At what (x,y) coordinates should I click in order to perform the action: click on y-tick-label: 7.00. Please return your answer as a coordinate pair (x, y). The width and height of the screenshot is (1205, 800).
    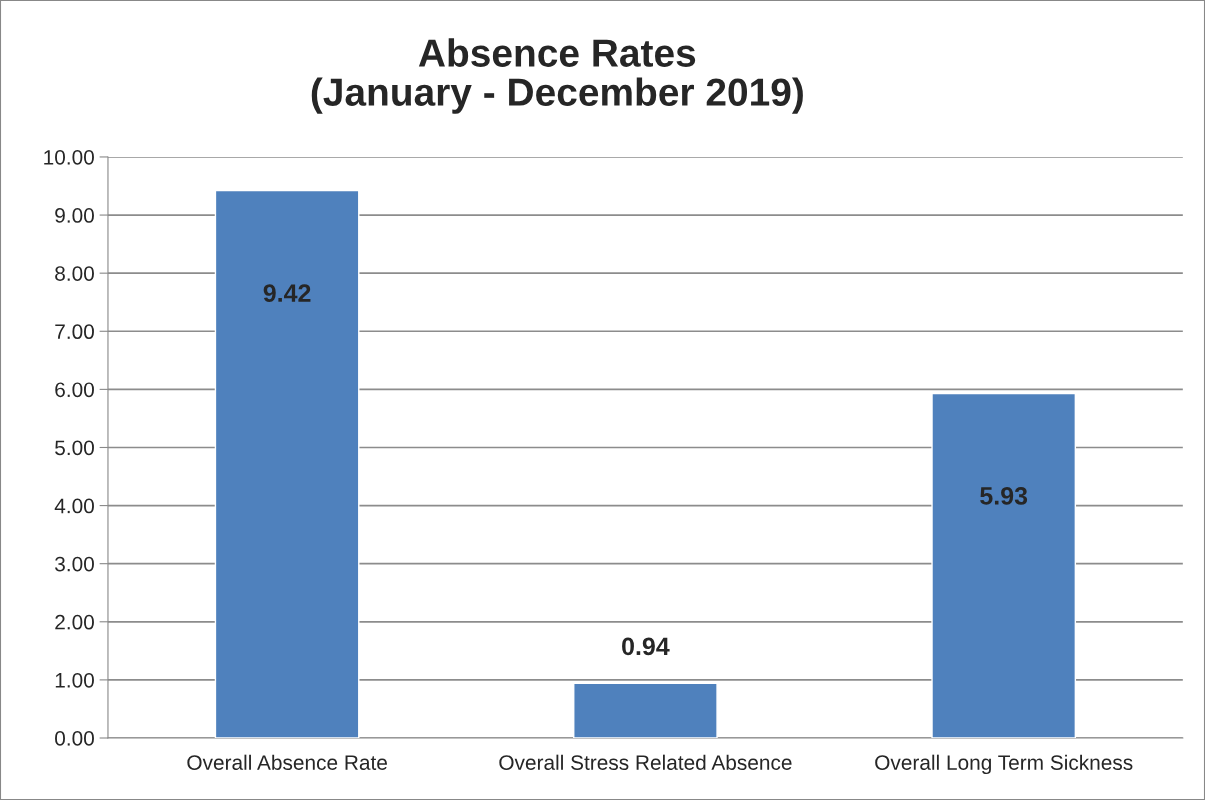
    Looking at the image, I should click on (74, 332).